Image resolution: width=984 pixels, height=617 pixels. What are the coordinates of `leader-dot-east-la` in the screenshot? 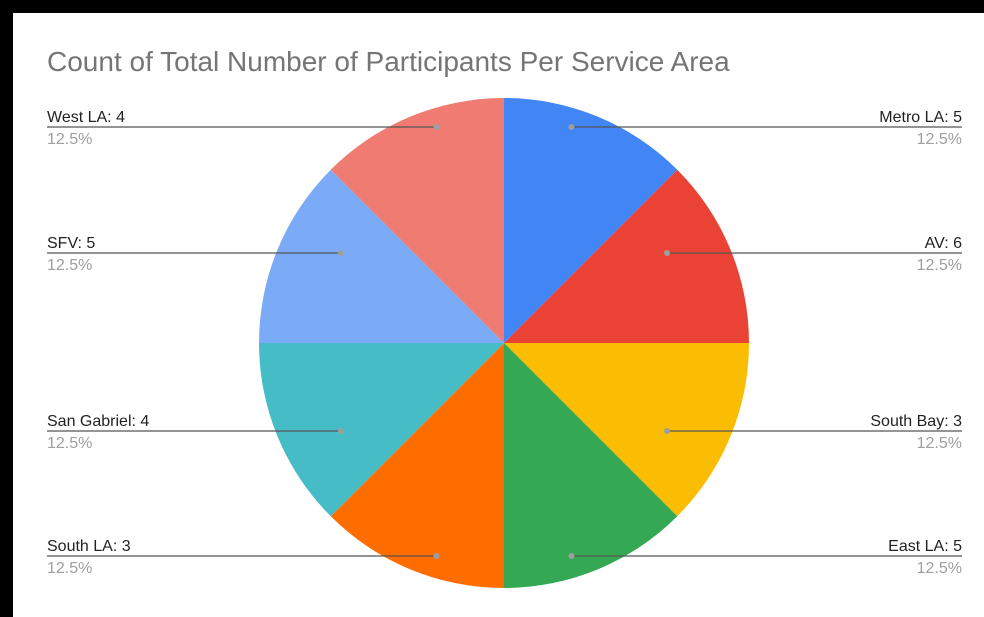 It's located at (571, 556).